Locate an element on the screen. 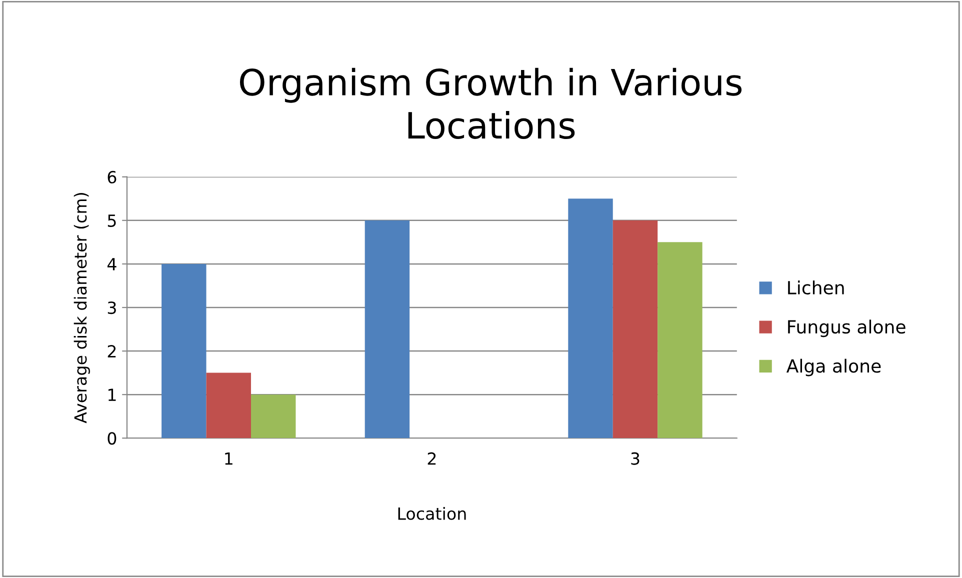 The width and height of the screenshot is (962, 578). y-tick-label: 2 is located at coordinates (112, 351).